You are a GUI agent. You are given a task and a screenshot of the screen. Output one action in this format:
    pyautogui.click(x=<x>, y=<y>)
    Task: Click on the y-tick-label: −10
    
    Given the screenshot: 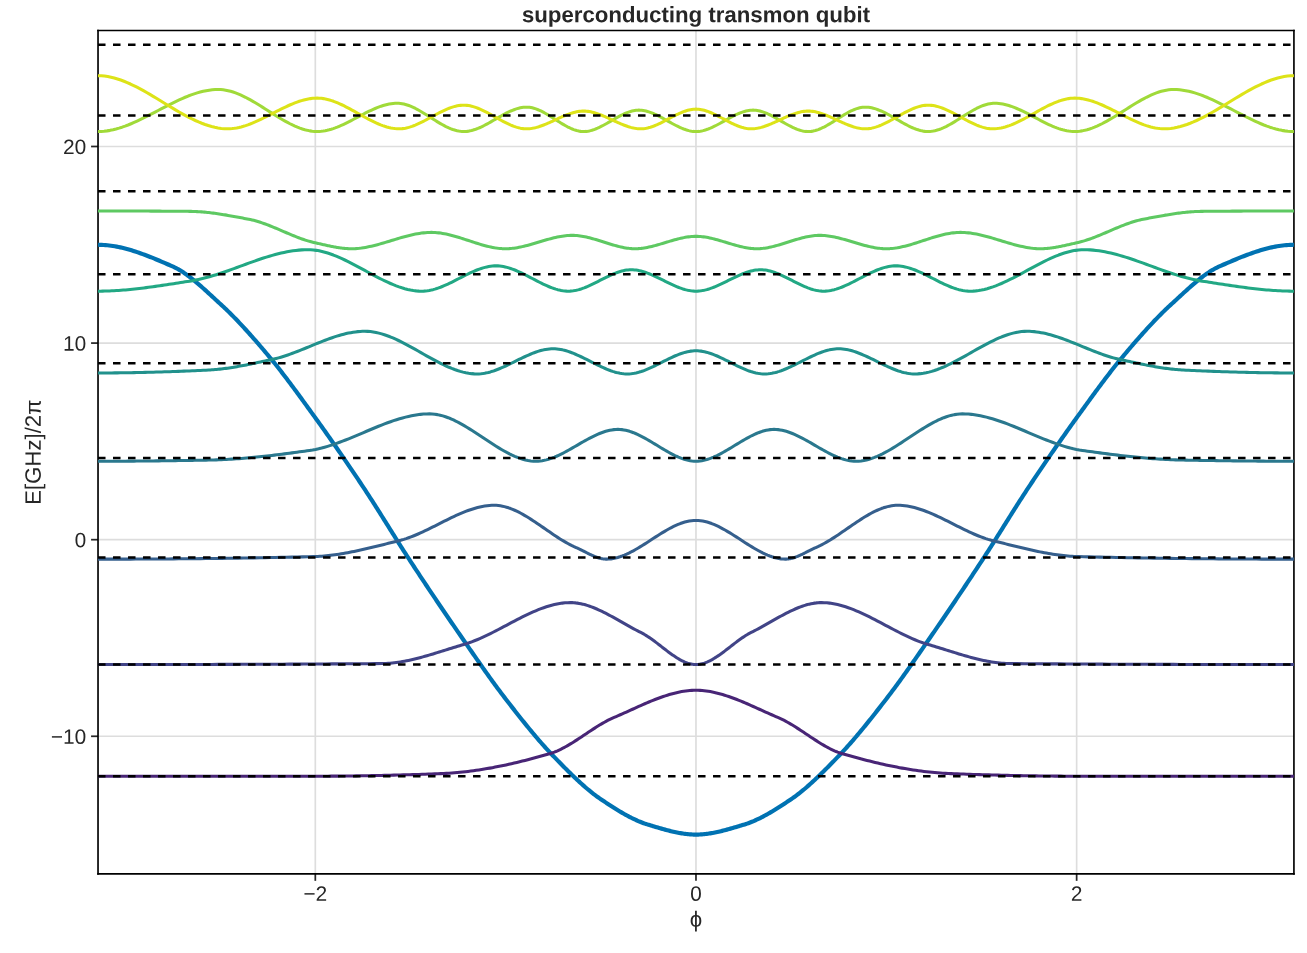 What is the action you would take?
    pyautogui.click(x=68, y=737)
    